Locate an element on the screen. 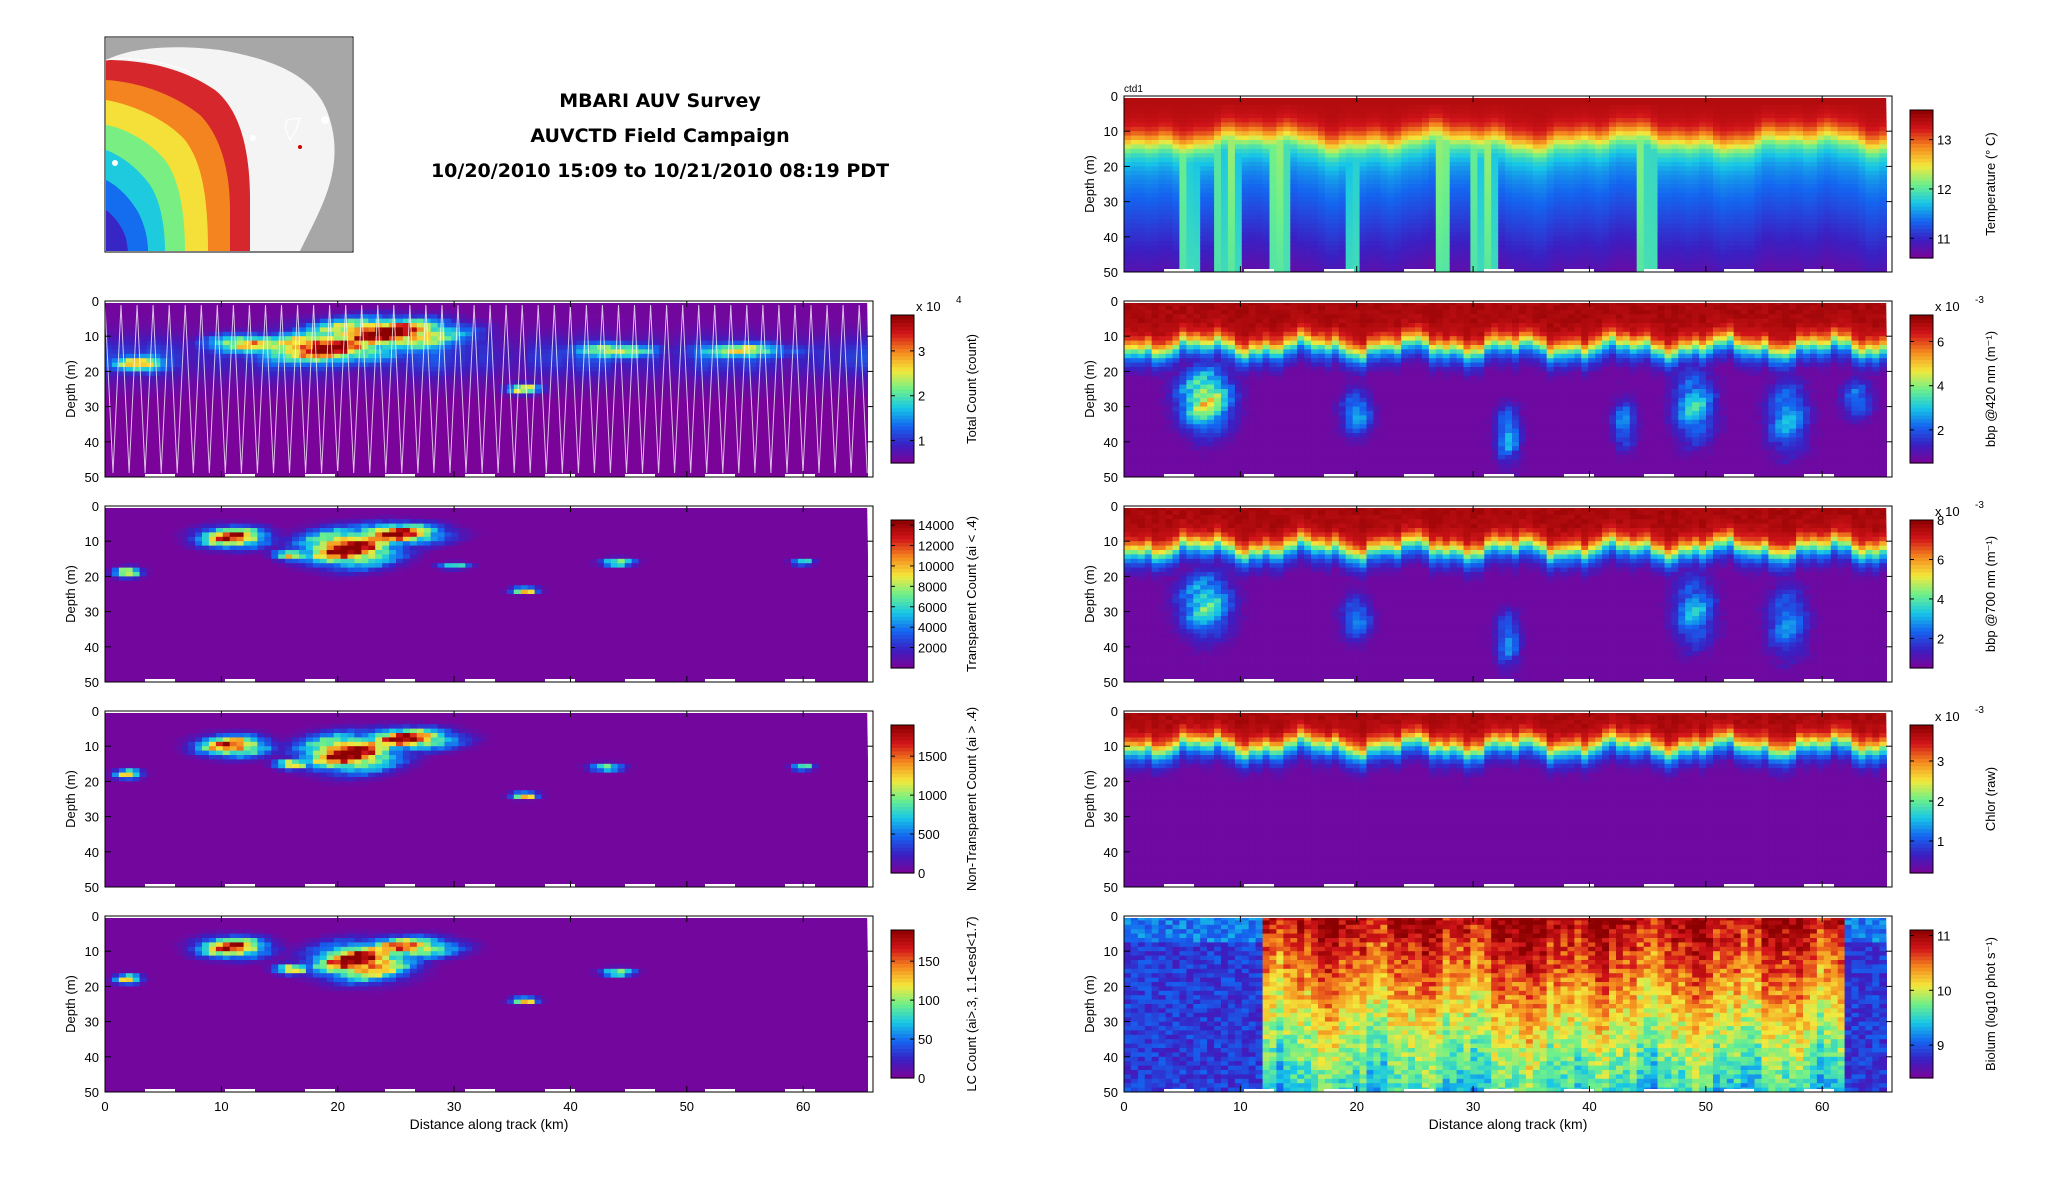  colorbar-tick-label: 4000 is located at coordinates (932, 627).